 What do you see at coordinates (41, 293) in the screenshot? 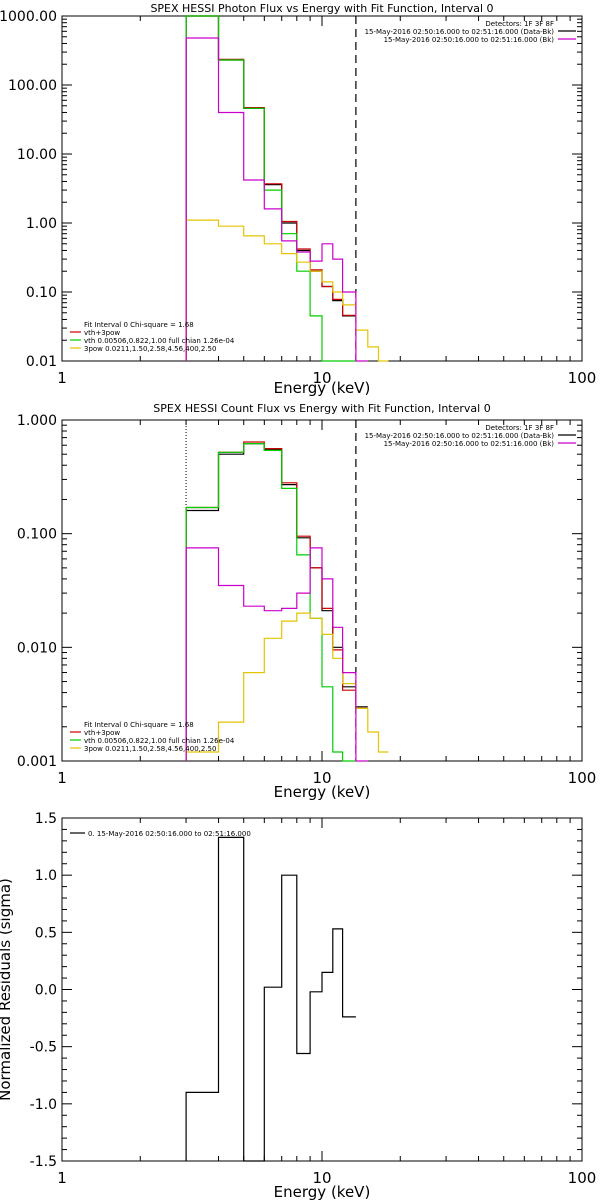
I see `y-tick-label-photon: 0.10` at bounding box center [41, 293].